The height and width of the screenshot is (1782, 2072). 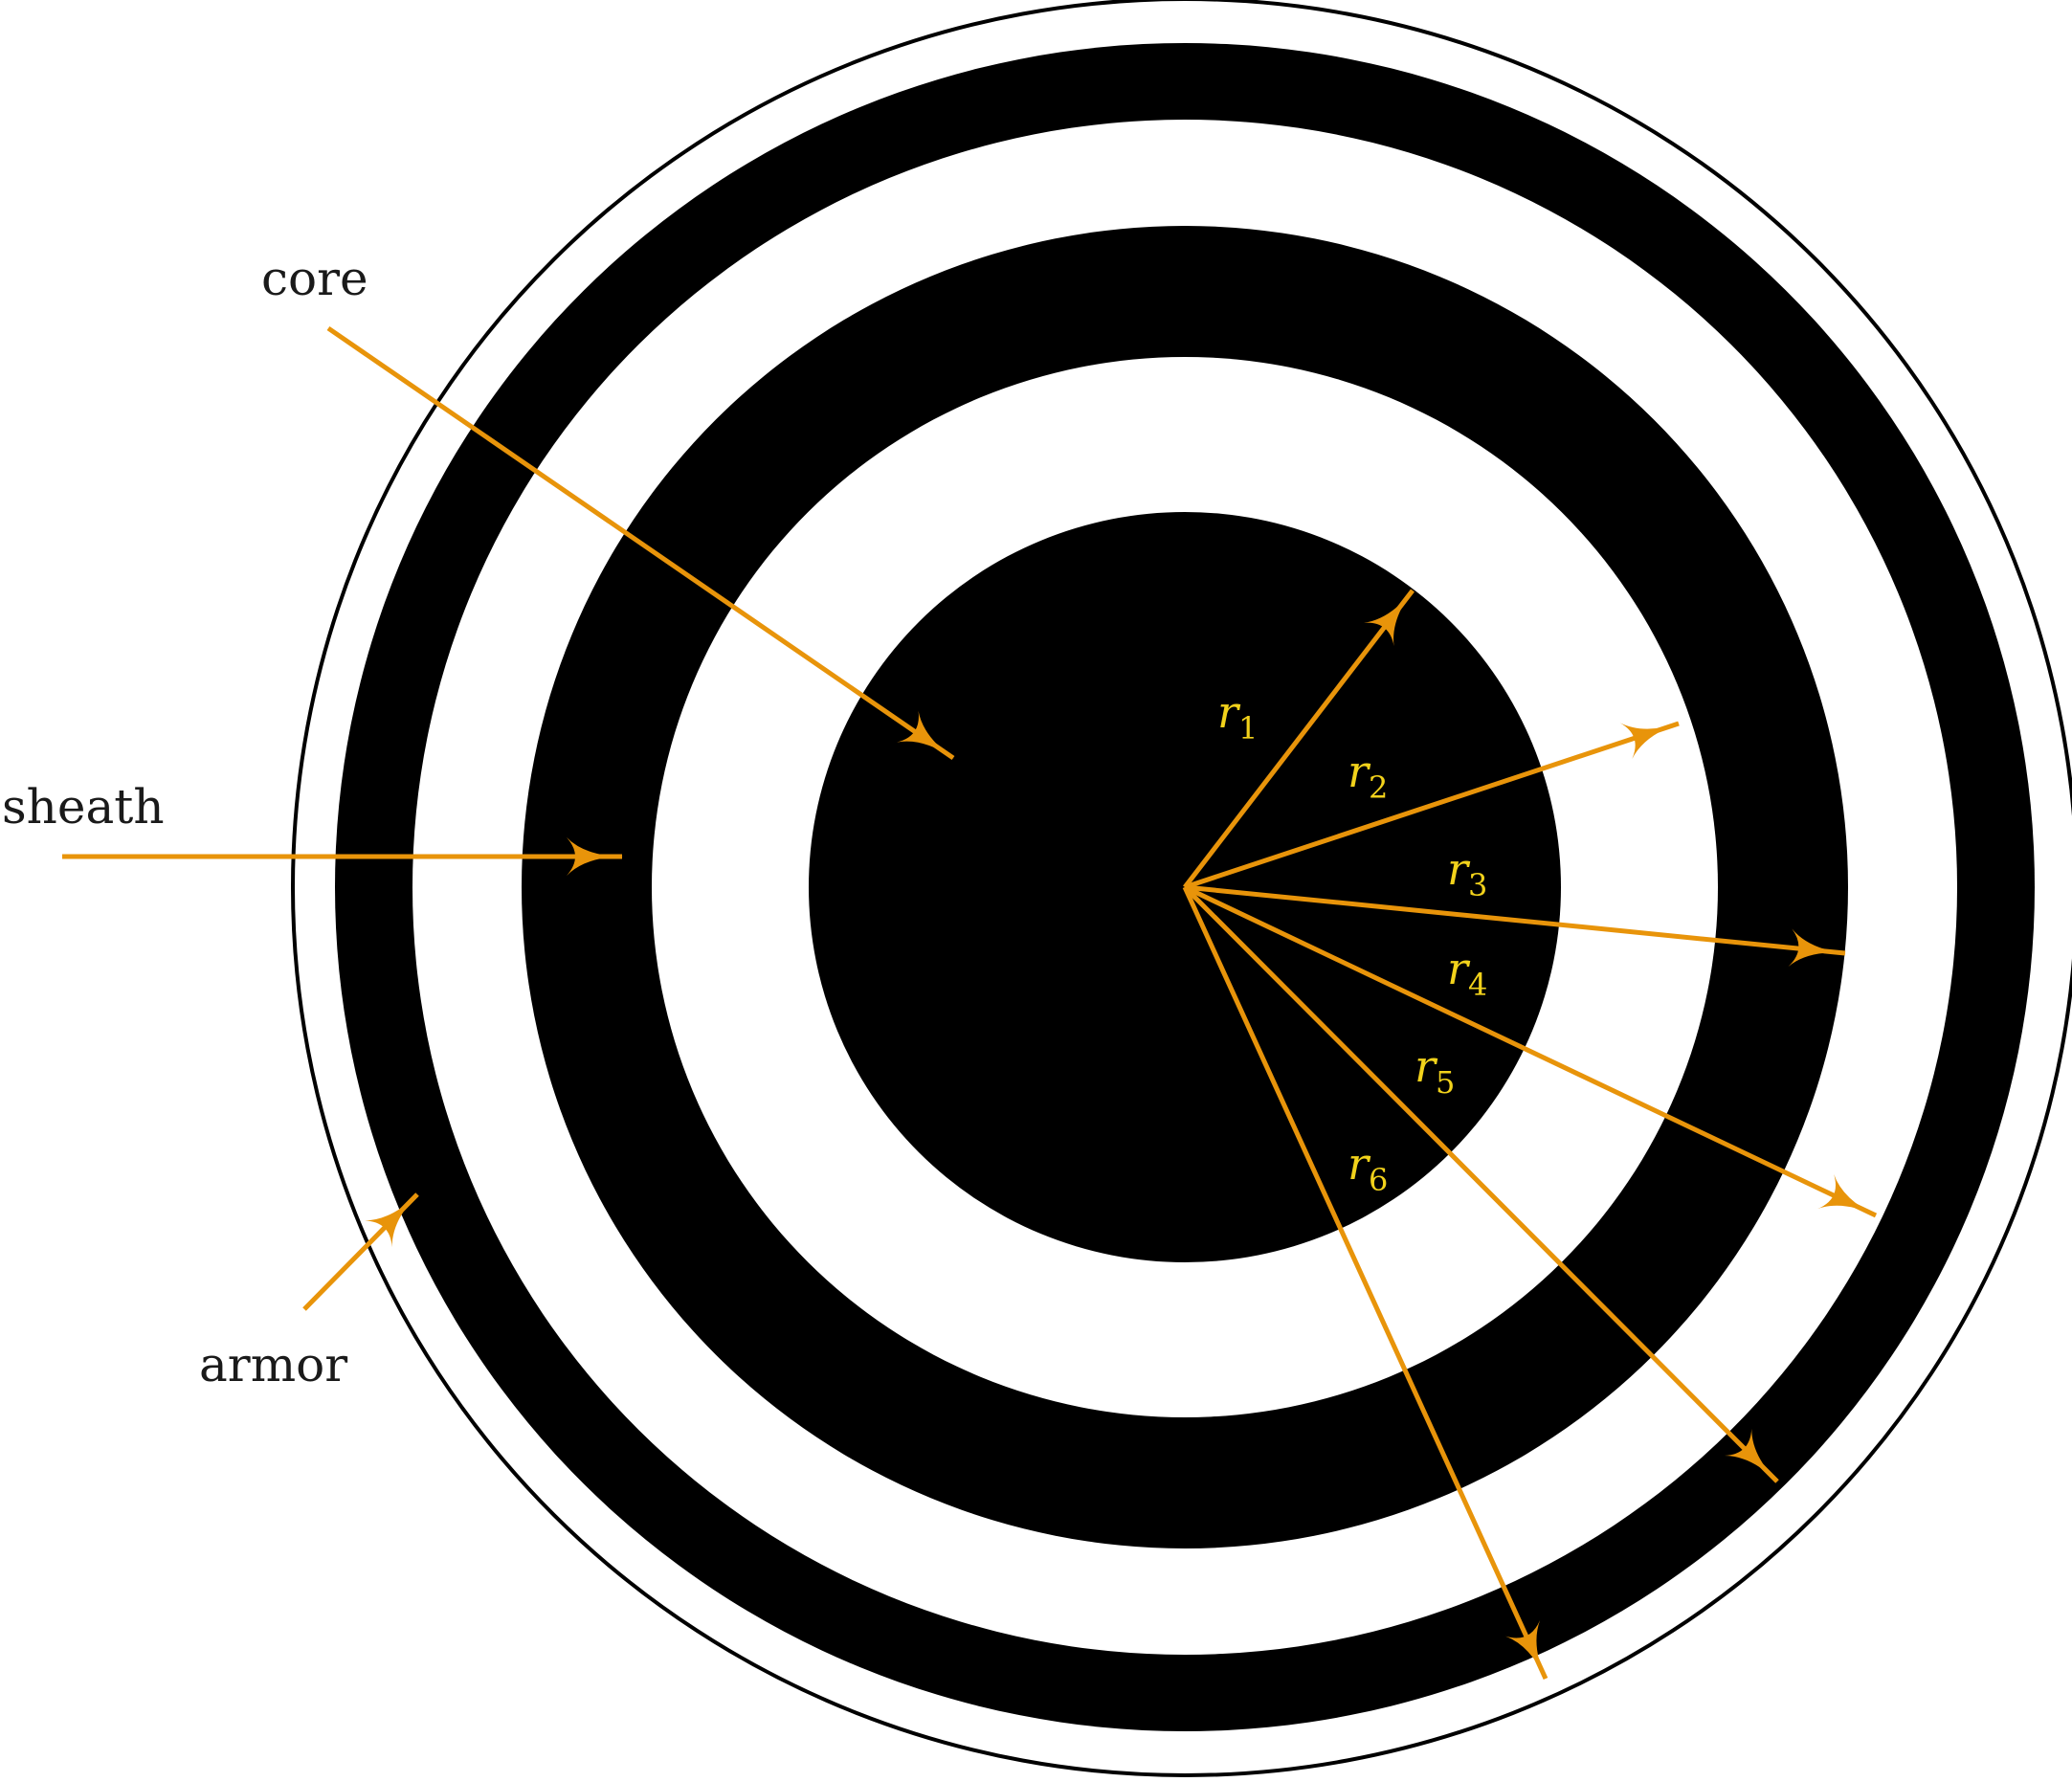 What do you see at coordinates (1368, 1168) in the screenshot?
I see `radius-label-r6: r6` at bounding box center [1368, 1168].